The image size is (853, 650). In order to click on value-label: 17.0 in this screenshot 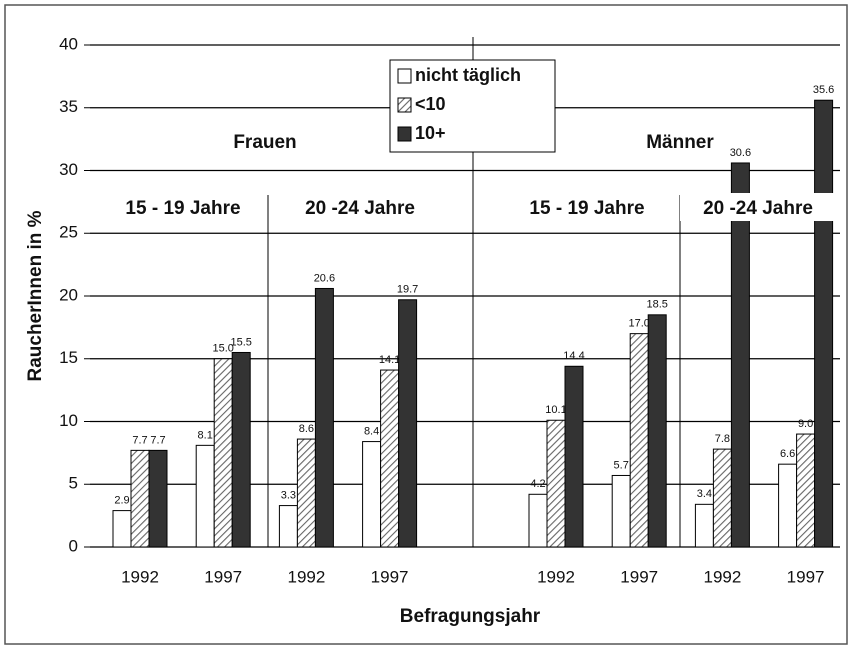, I will do `click(638, 324)`.